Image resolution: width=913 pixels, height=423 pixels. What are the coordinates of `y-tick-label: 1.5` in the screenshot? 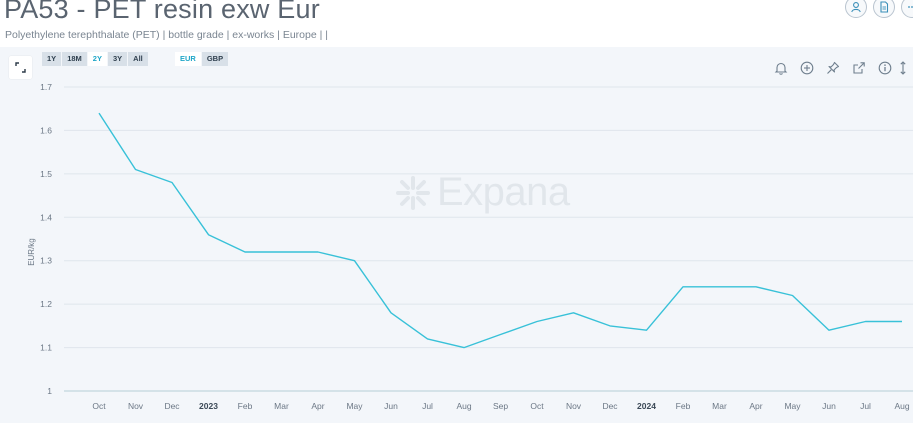 It's located at (46, 174).